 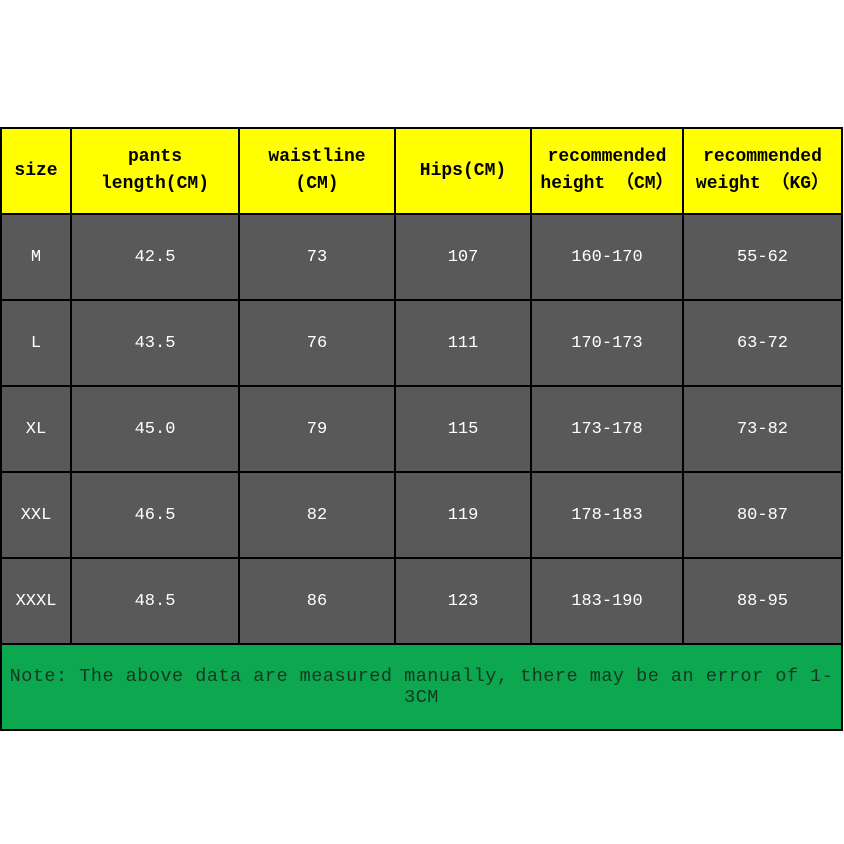 I want to click on hips-cell: 123, so click(x=463, y=601).